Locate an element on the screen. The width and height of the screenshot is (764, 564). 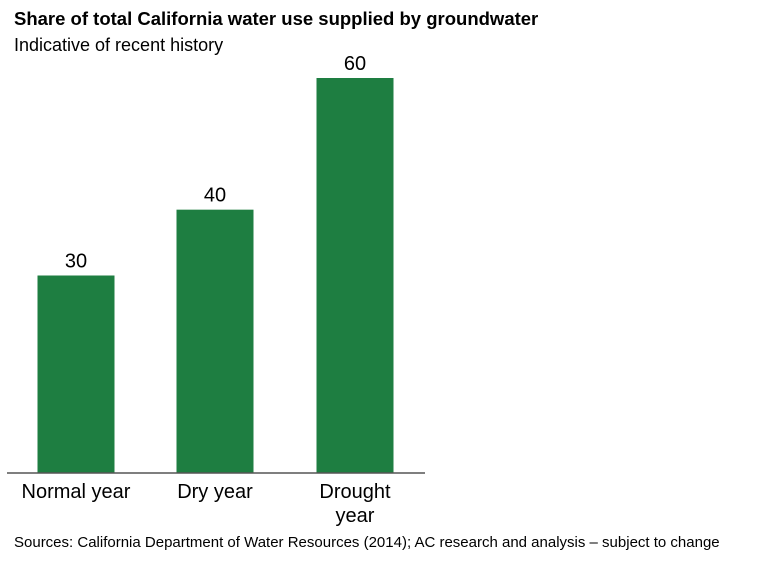
x-tick-label: Normal year is located at coordinates (76, 492).